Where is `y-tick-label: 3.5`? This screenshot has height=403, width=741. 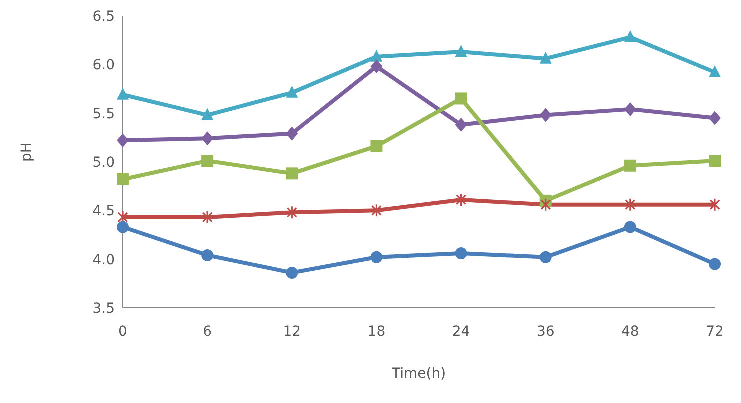
y-tick-label: 3.5 is located at coordinates (103, 308).